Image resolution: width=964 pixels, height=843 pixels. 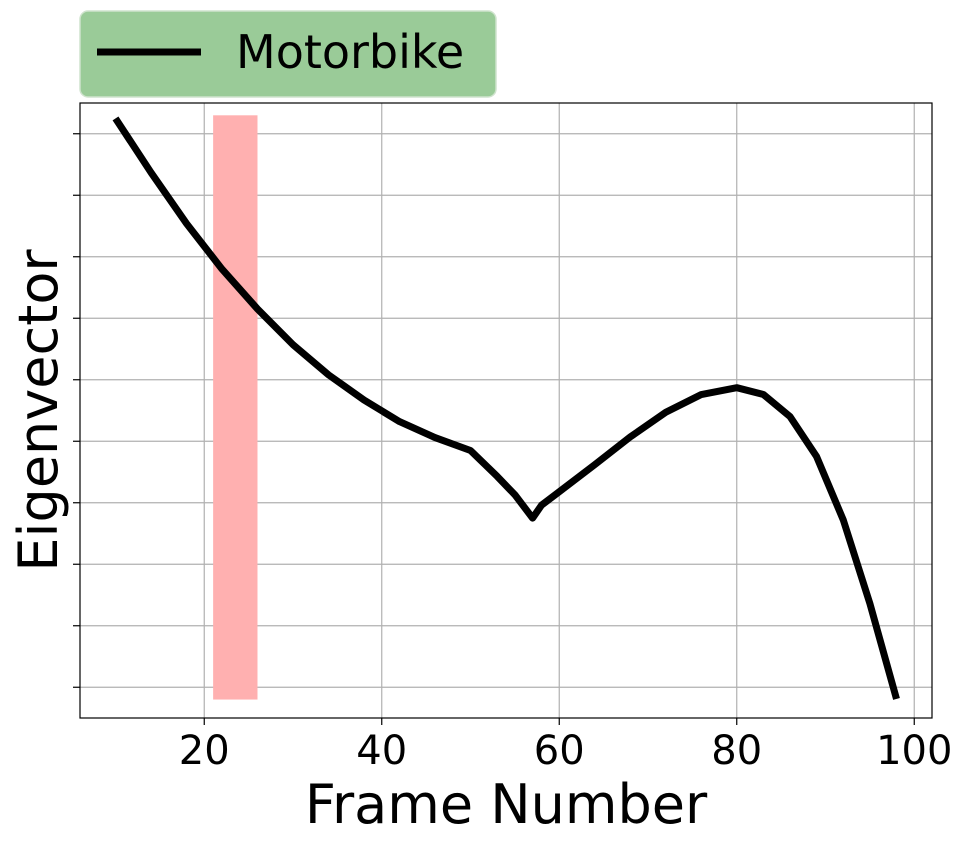 I want to click on highlight-band-layer, so click(x=235, y=407).